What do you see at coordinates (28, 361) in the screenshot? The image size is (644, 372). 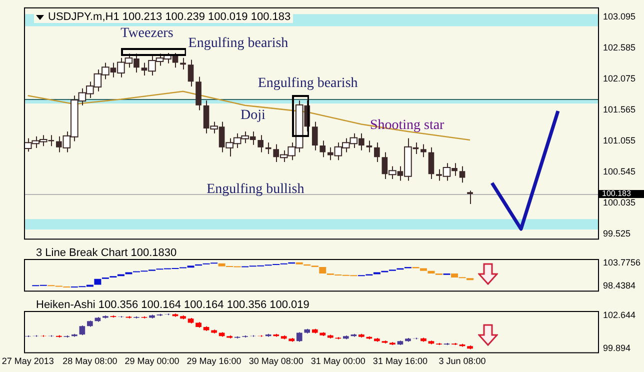 I see `x-tick-label: 27 May 2013` at bounding box center [28, 361].